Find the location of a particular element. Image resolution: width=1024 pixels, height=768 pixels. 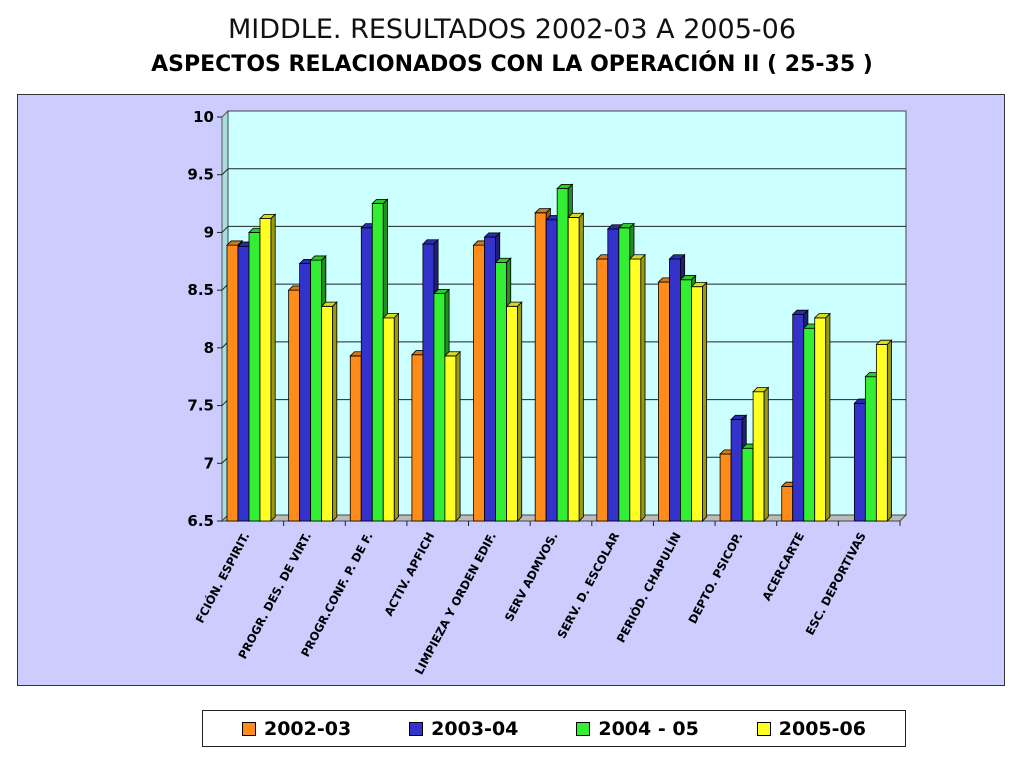

legend-label-2003-04: 2003-04 is located at coordinates (475, 728).